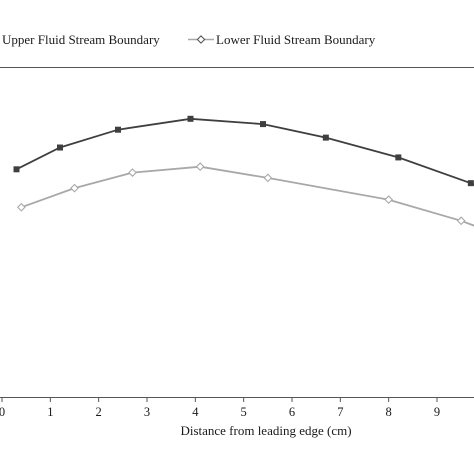  Describe the element at coordinates (147, 412) in the screenshot. I see `x-tick-label: 3` at that location.